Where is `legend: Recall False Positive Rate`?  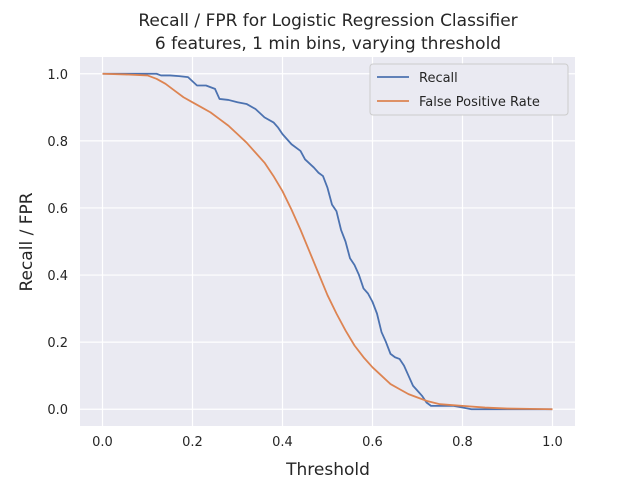 legend: Recall False Positive Rate is located at coordinates (469, 89).